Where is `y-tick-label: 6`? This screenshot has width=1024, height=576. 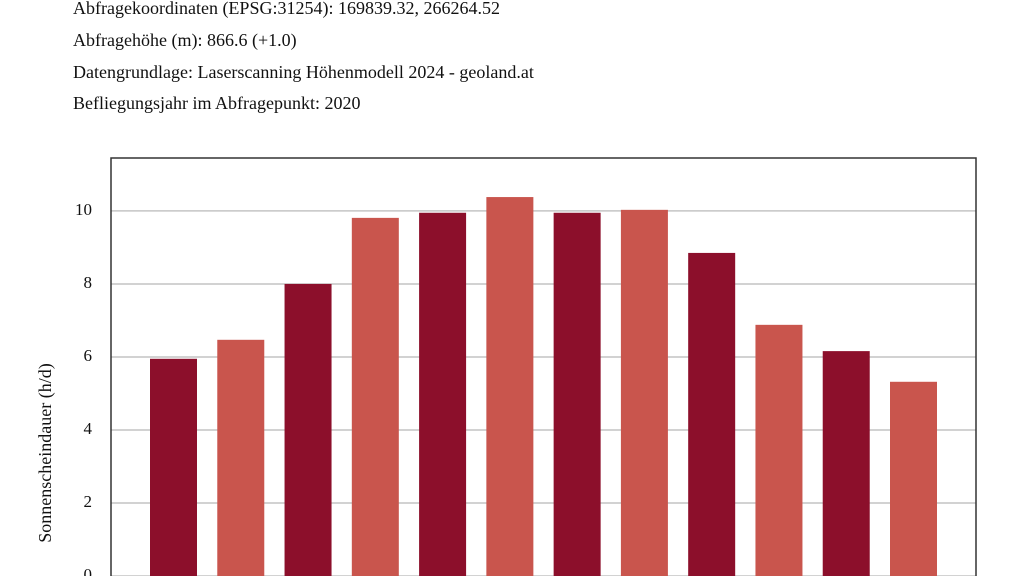
y-tick-label: 6 is located at coordinates (88, 355).